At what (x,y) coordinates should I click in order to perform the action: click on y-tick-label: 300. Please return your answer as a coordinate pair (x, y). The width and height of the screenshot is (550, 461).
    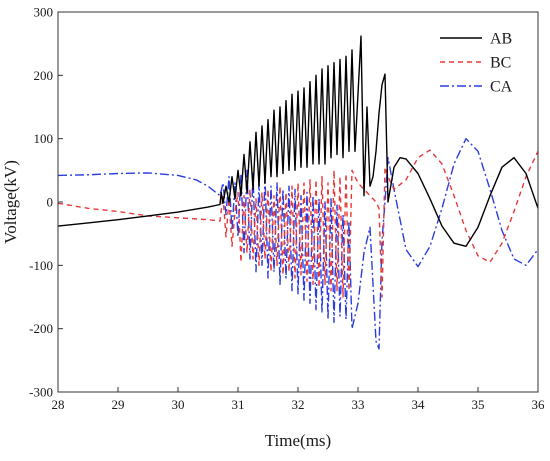
    Looking at the image, I should click on (44, 12).